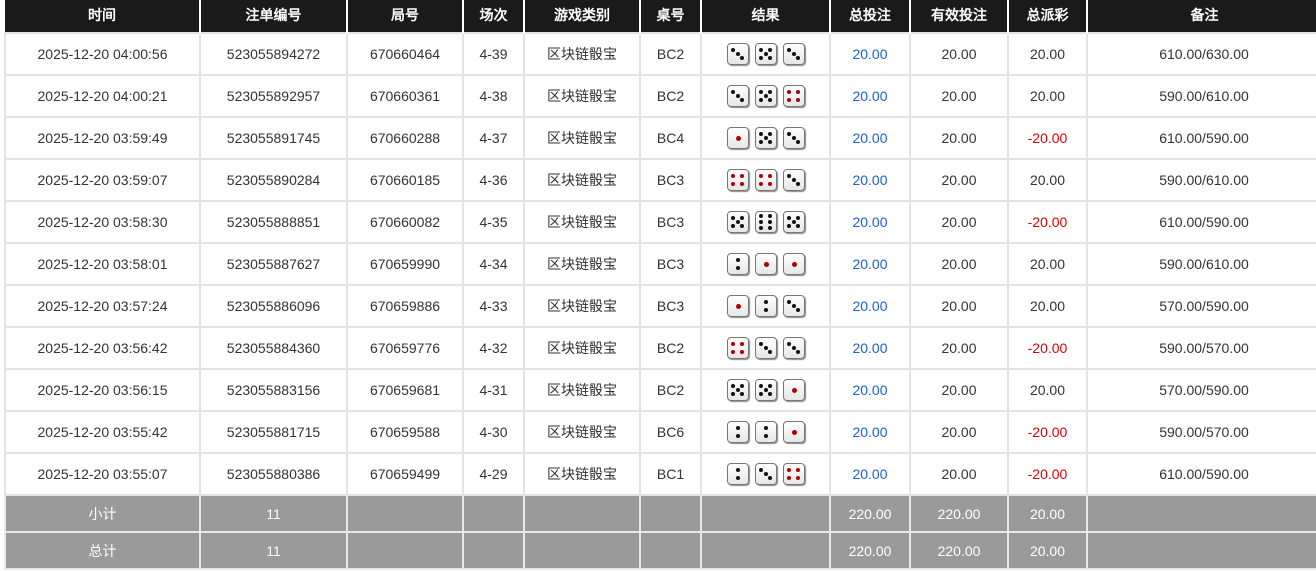  What do you see at coordinates (102, 264) in the screenshot?
I see `time-cell: 2025-12-20 03:58:01` at bounding box center [102, 264].